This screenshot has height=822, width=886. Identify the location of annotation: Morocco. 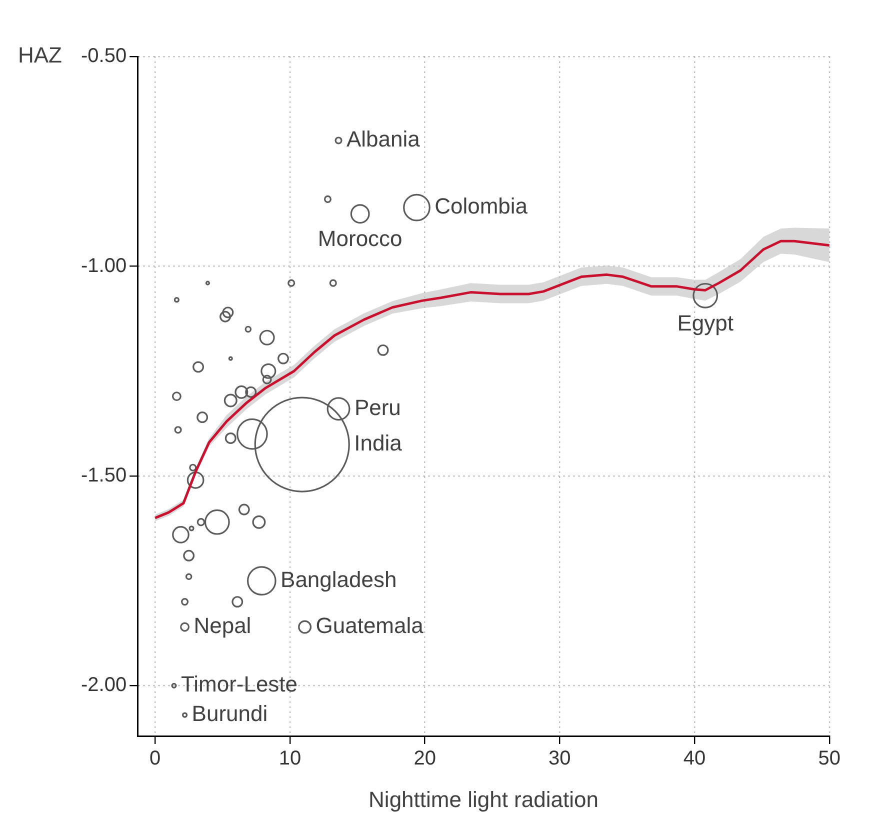
(360, 238).